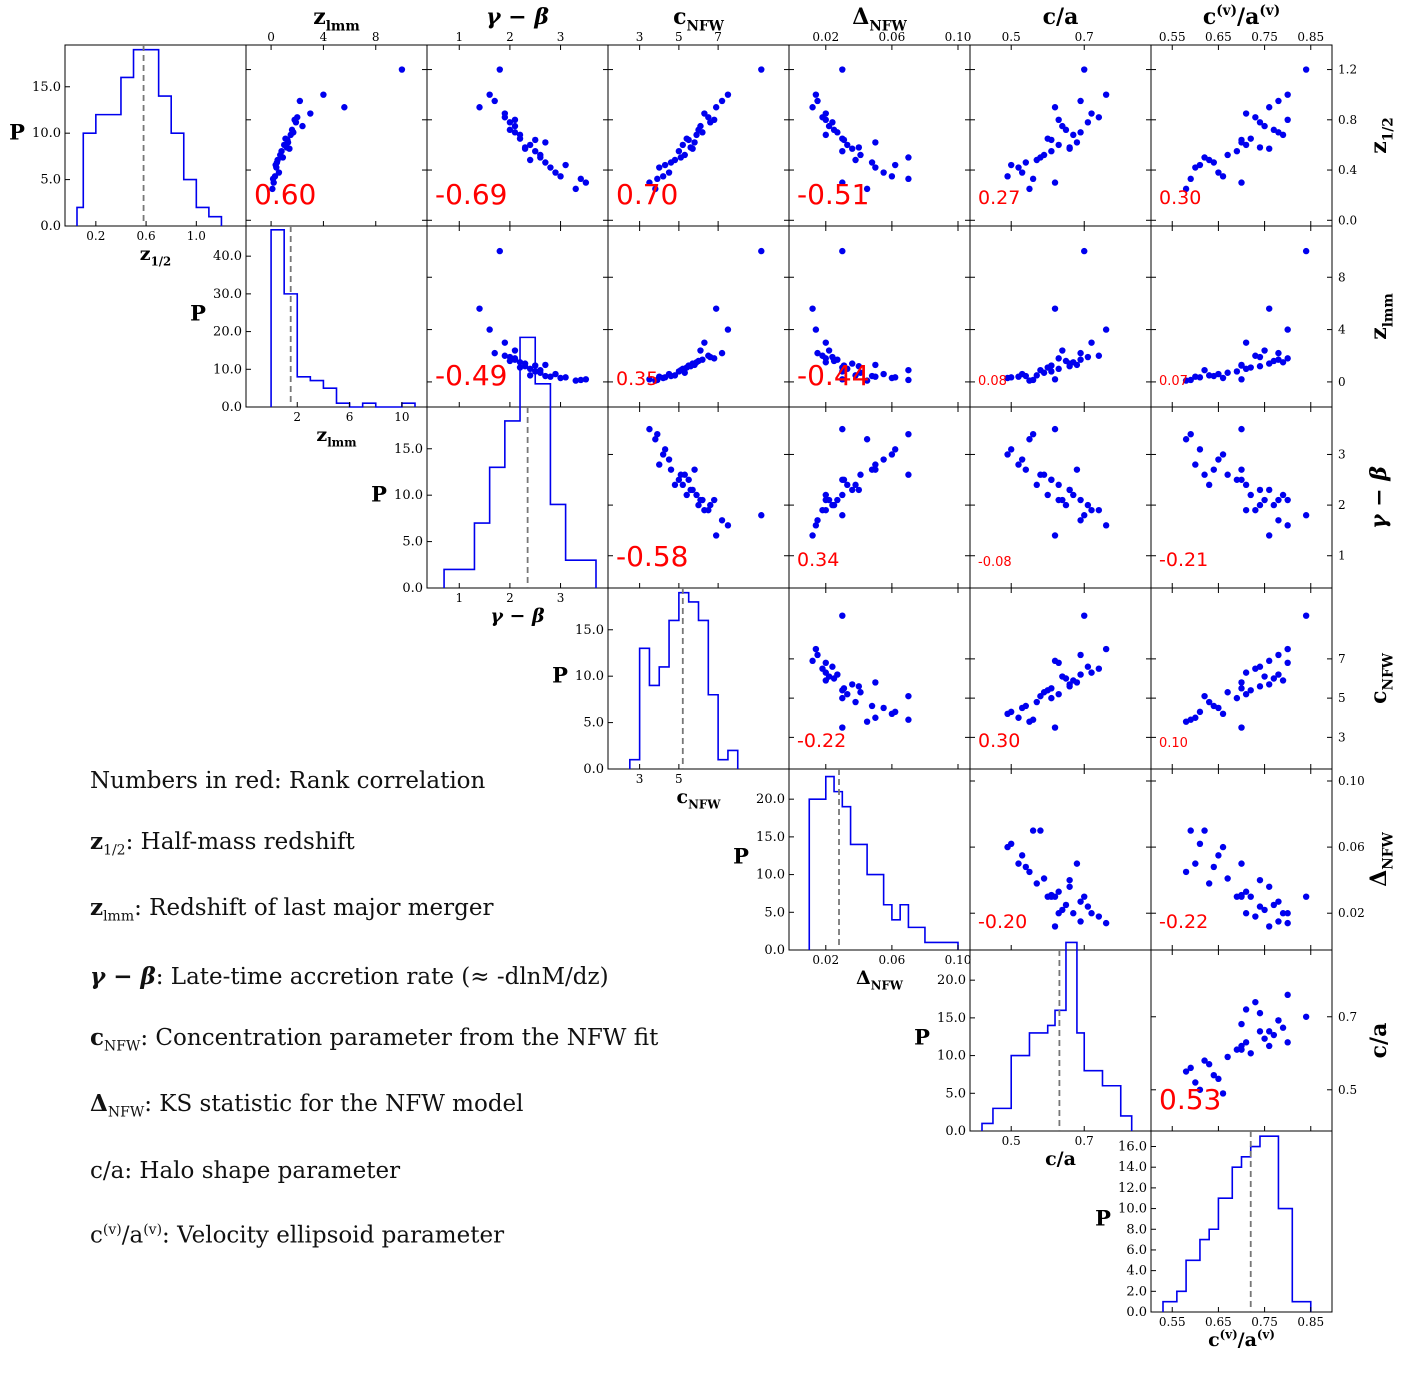 This screenshot has width=1418, height=1397. What do you see at coordinates (704, 805) in the screenshot?
I see `label-sub: NFW` at bounding box center [704, 805].